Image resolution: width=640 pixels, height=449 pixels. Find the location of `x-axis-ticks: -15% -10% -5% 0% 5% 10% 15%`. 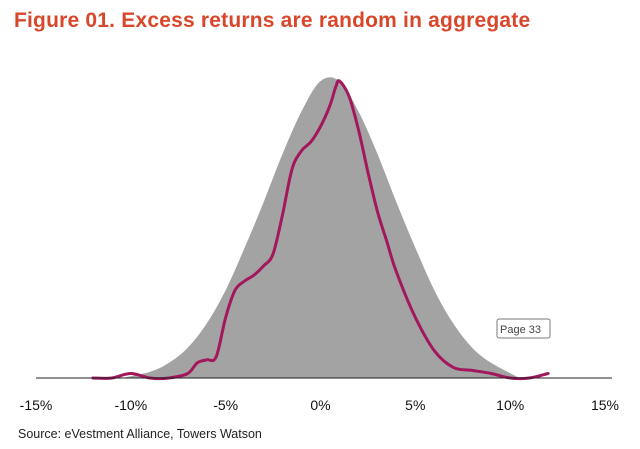

x-axis-ticks: -15% -10% -5% 0% 5% 10% 15% is located at coordinates (319, 405).